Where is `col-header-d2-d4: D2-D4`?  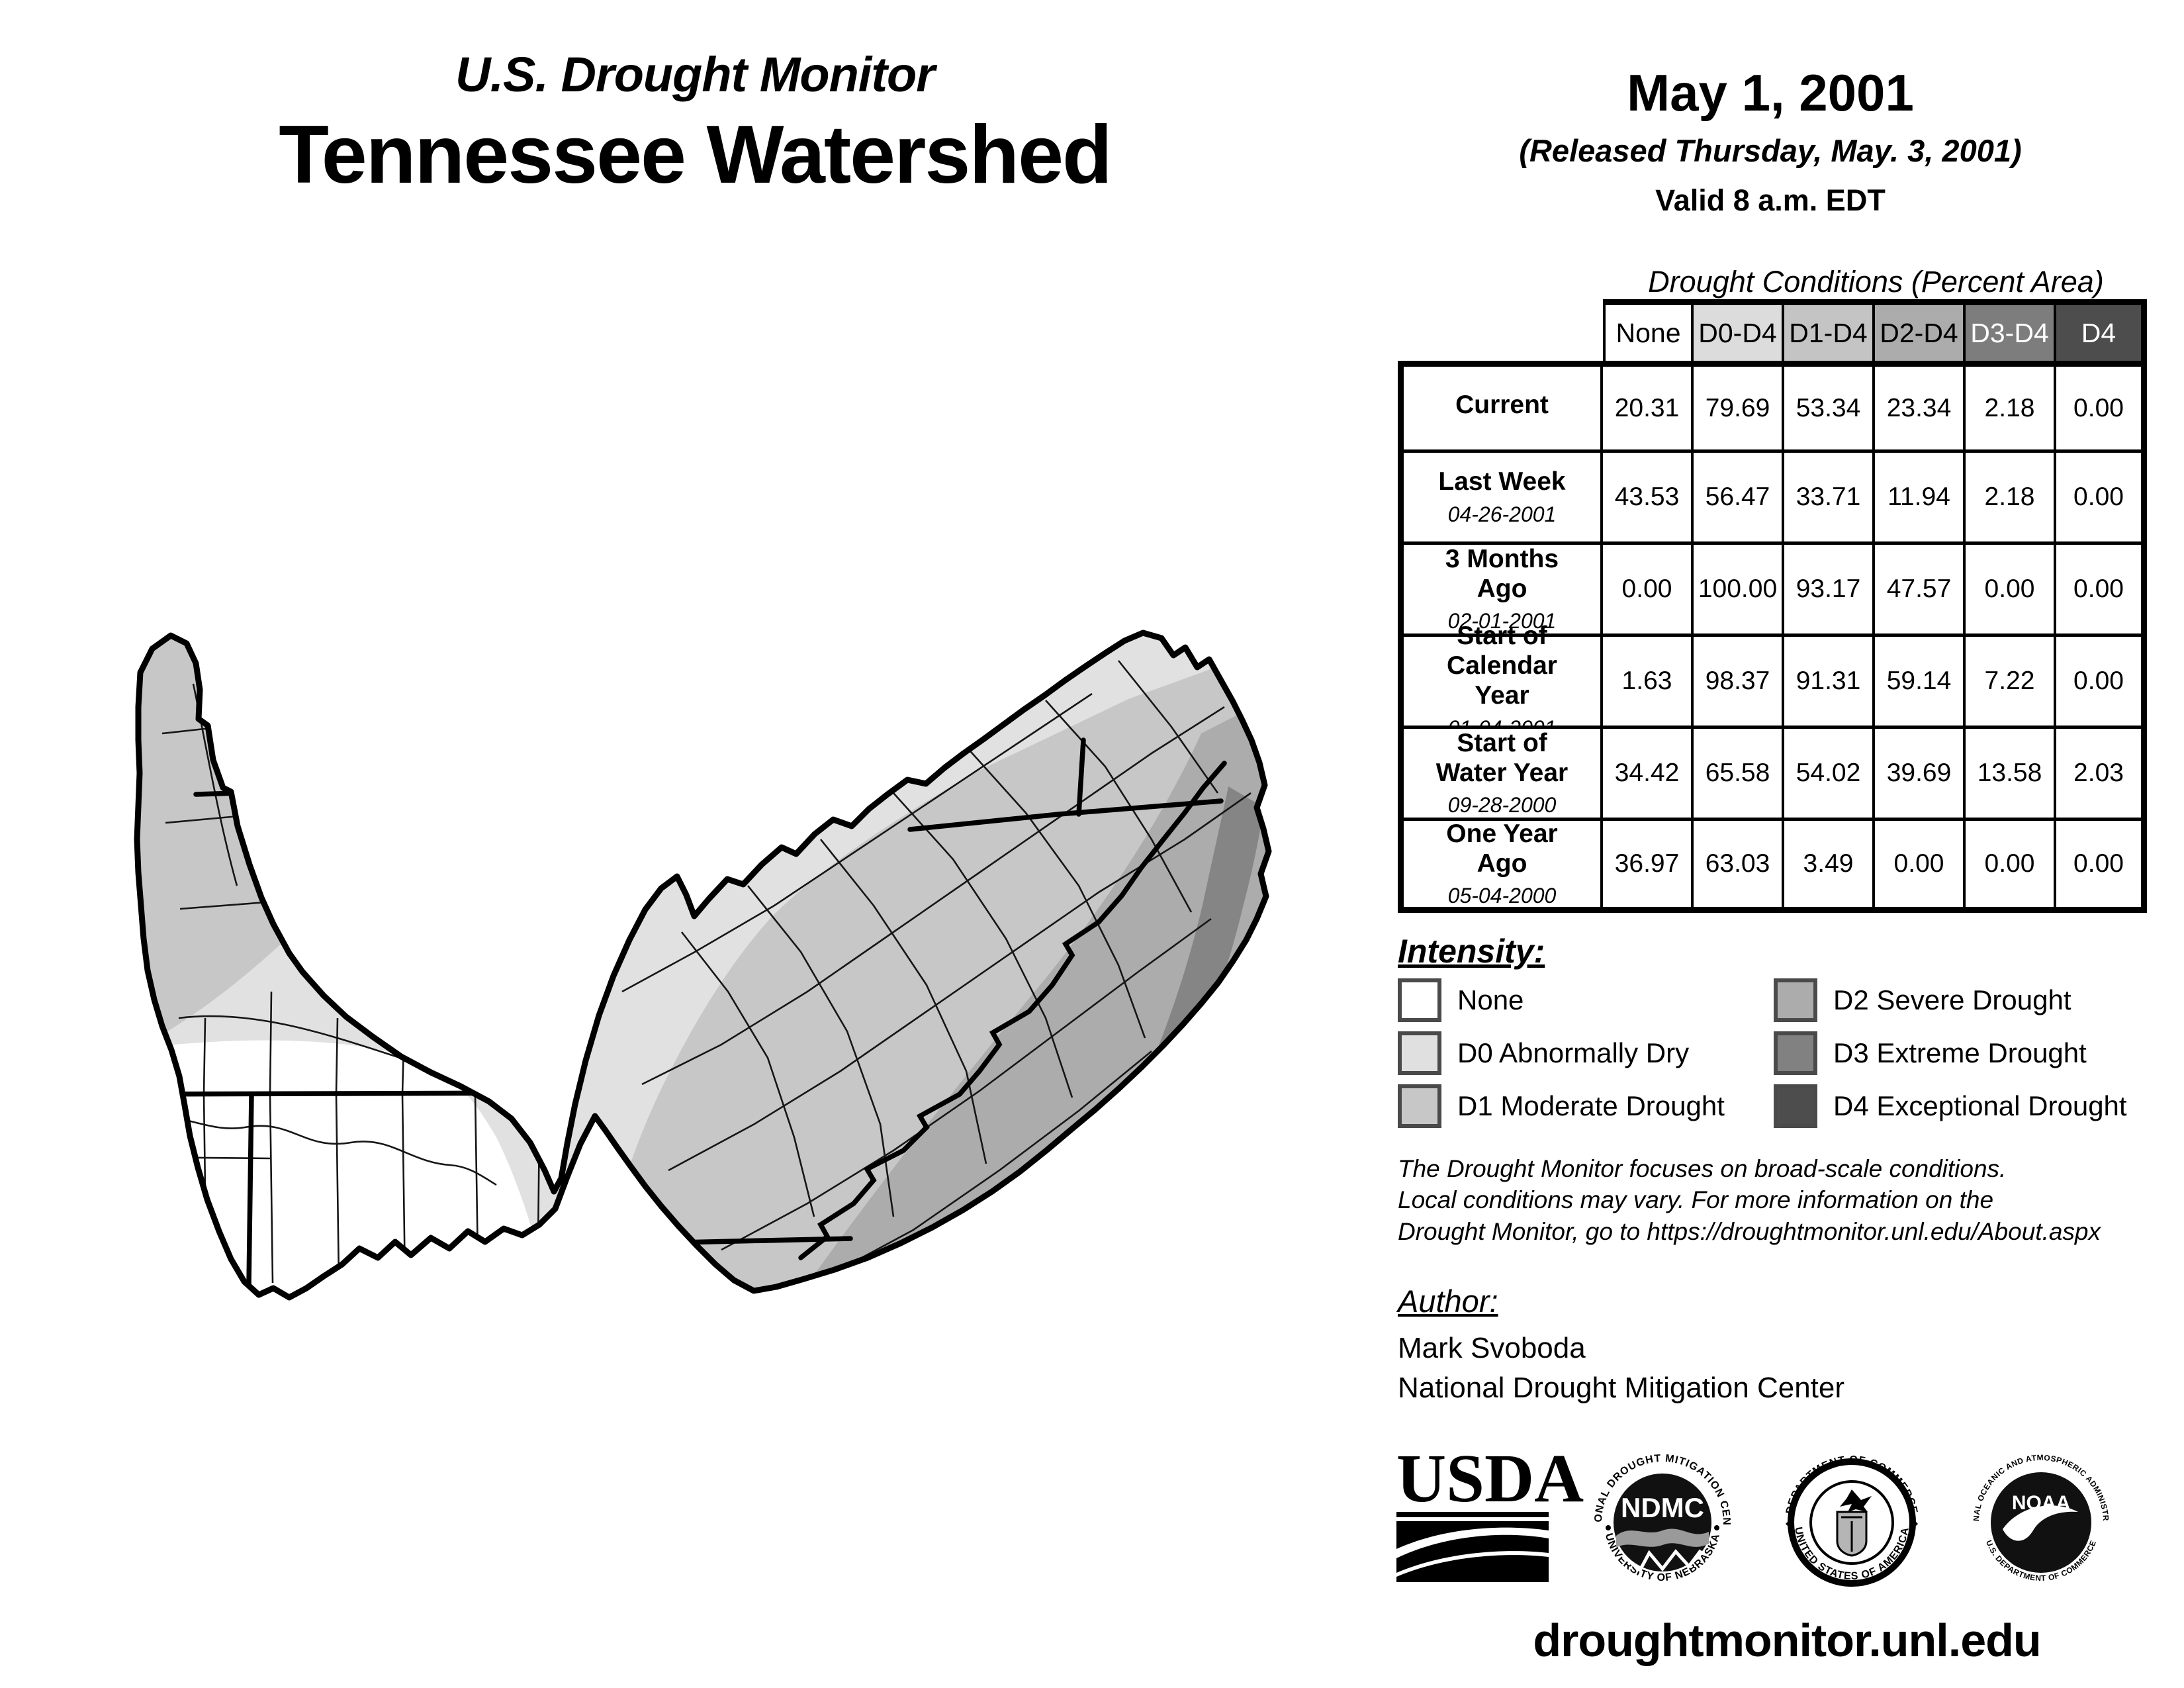
col-header-d2-d4: D2-D4 is located at coordinates (1920, 330).